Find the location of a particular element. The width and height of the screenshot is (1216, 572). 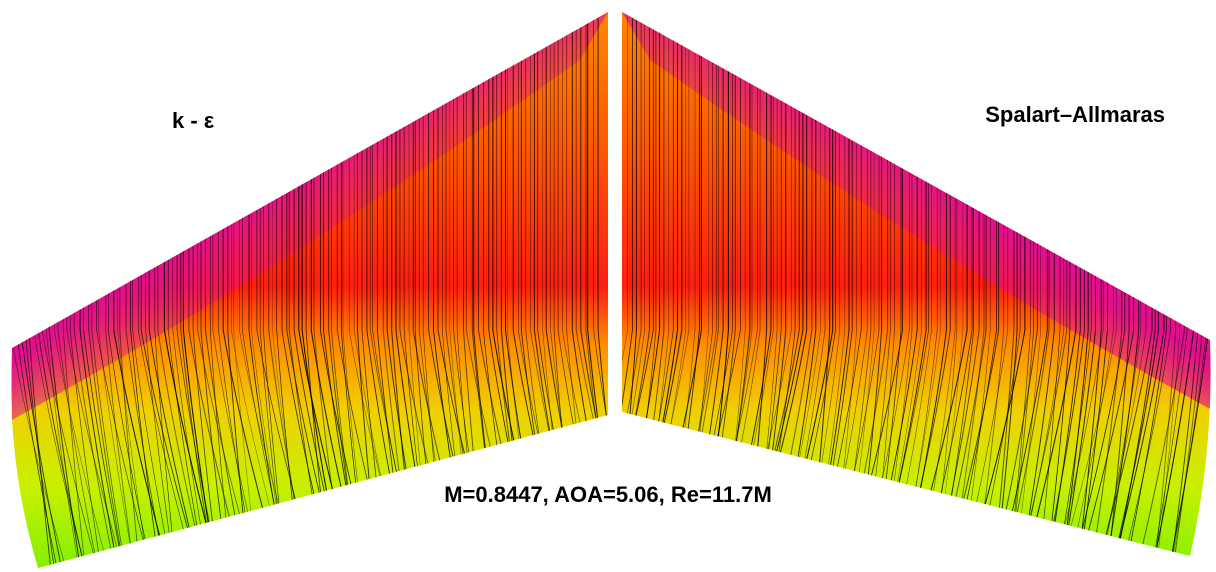

conditions-label: M=0.8447, AOA=5.06, Re=11.7M is located at coordinates (608, 494).